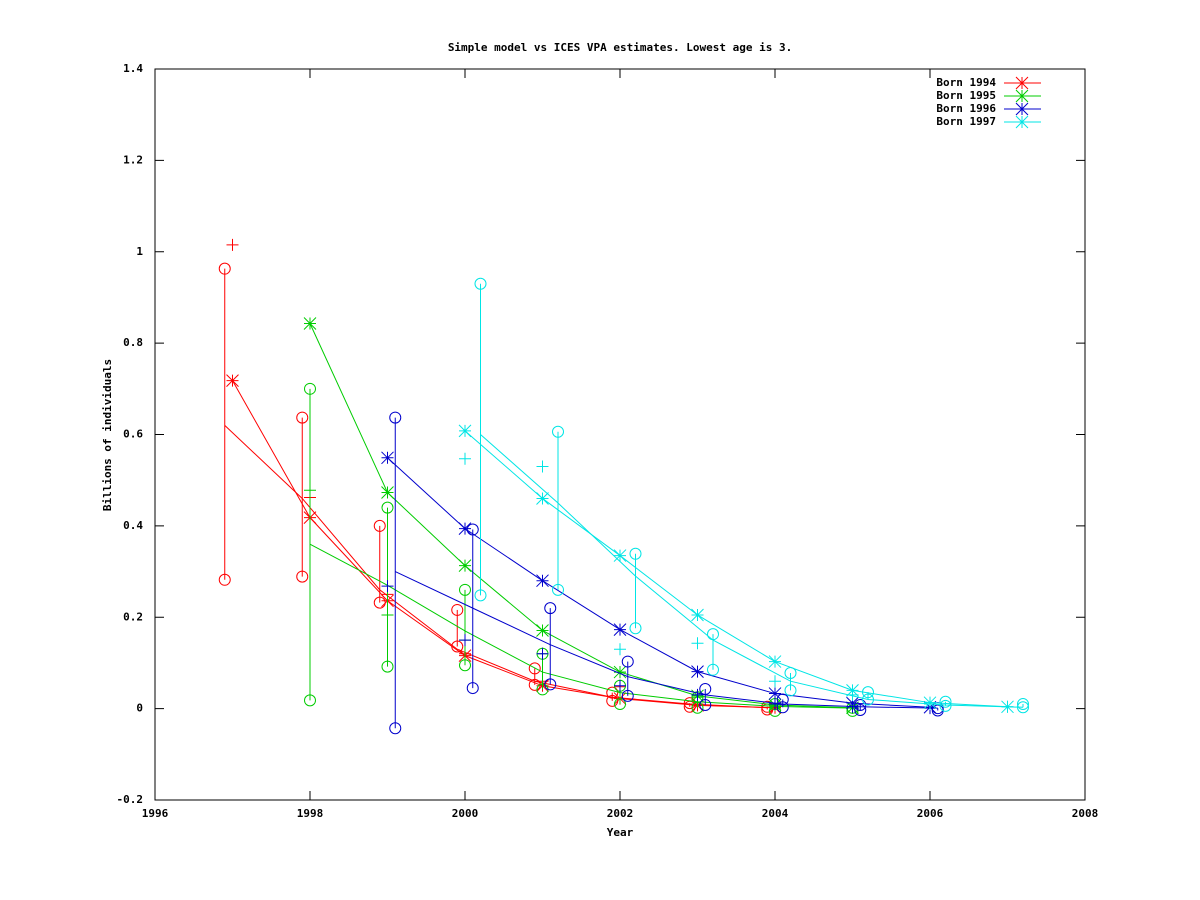 The height and width of the screenshot is (900, 1200). I want to click on x-tick-label: 2004, so click(775, 813).